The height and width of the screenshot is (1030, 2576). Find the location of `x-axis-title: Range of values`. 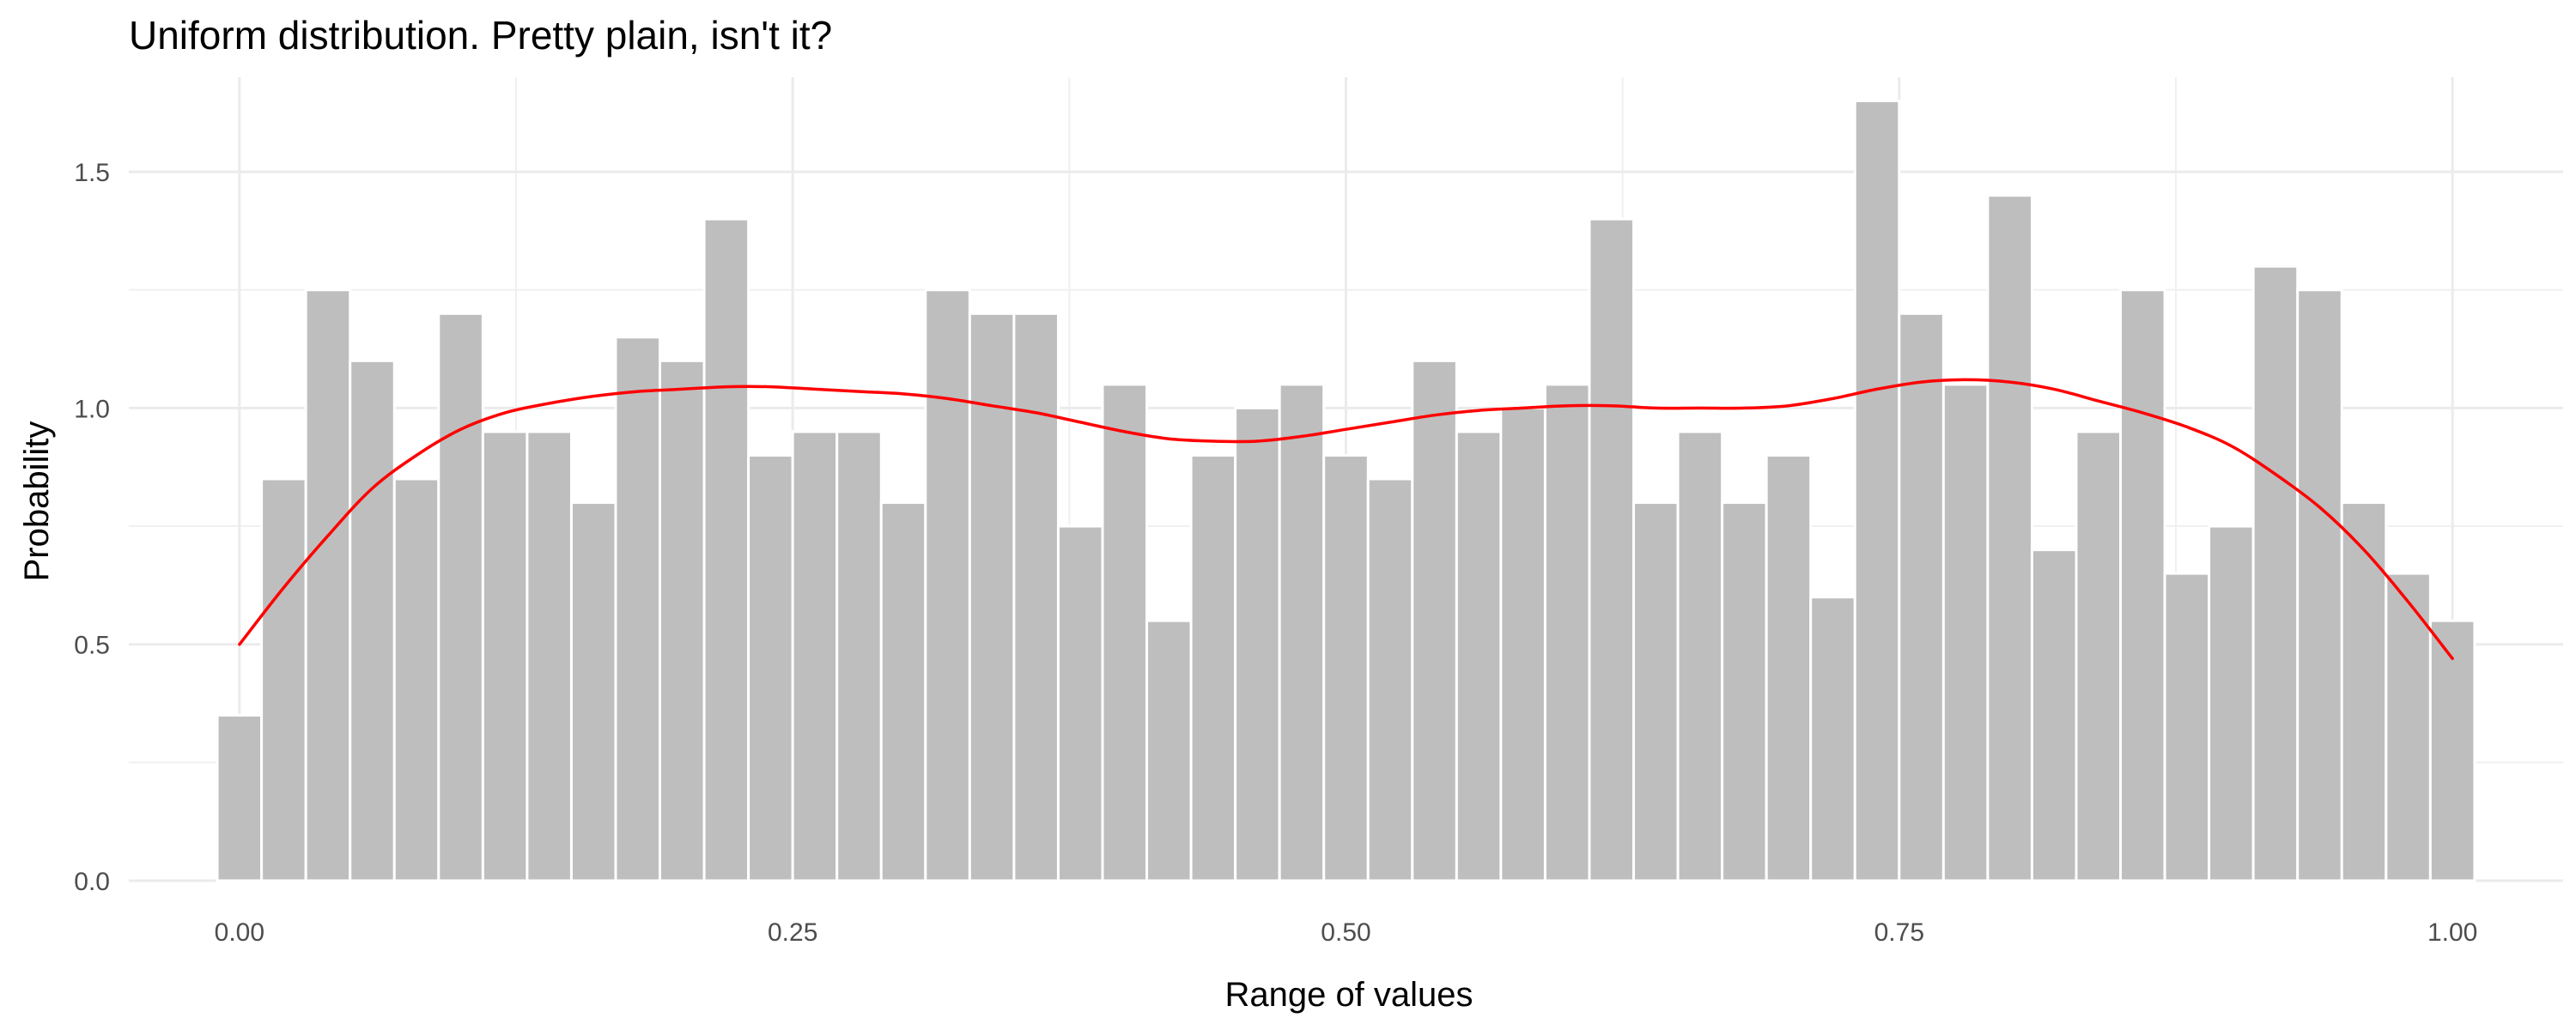

x-axis-title: Range of values is located at coordinates (1349, 995).